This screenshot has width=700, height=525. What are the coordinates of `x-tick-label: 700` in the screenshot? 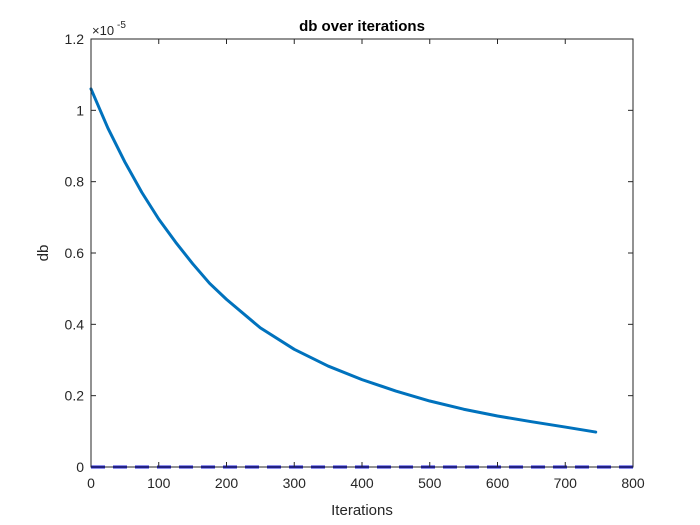 It's located at (566, 483).